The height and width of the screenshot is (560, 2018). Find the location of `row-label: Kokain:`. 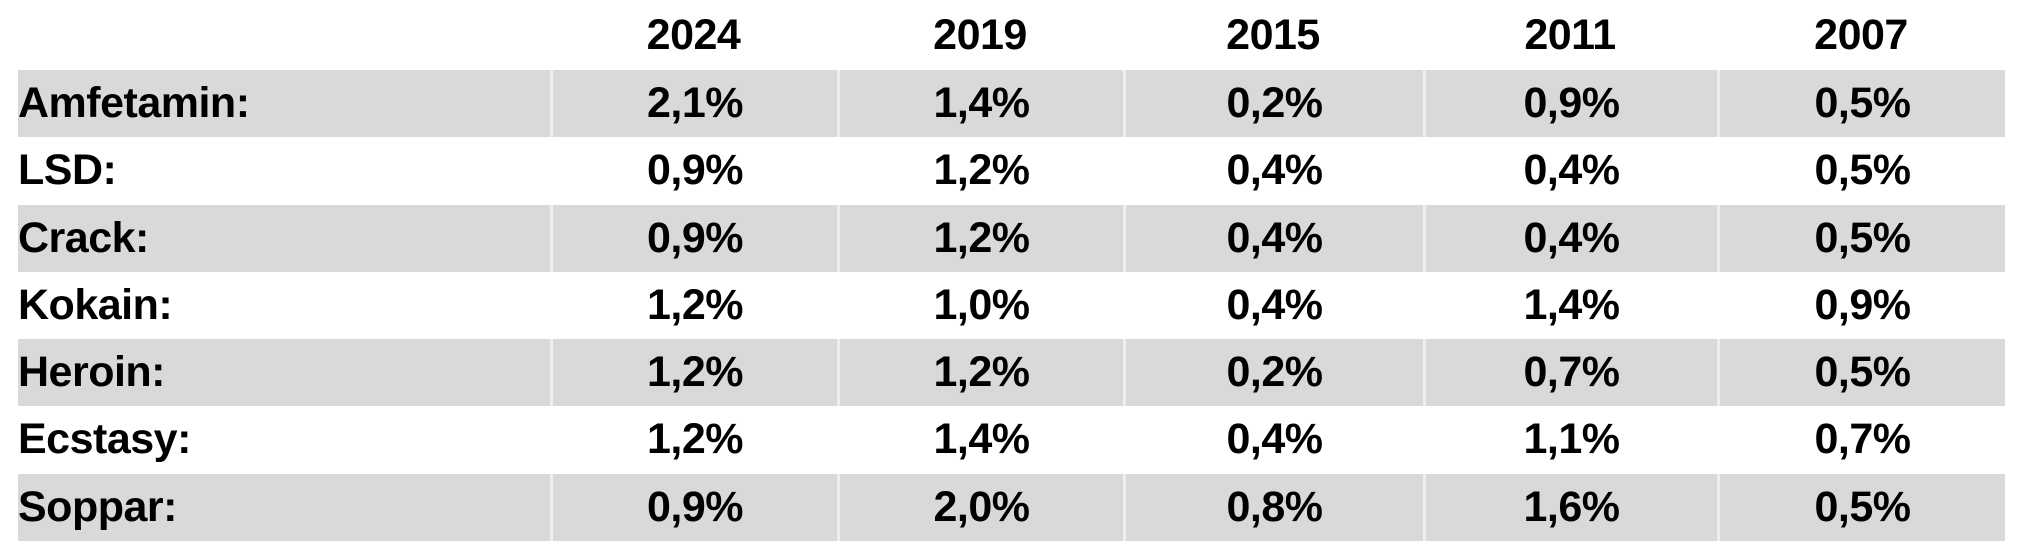

row-label: Kokain: is located at coordinates (95, 304).